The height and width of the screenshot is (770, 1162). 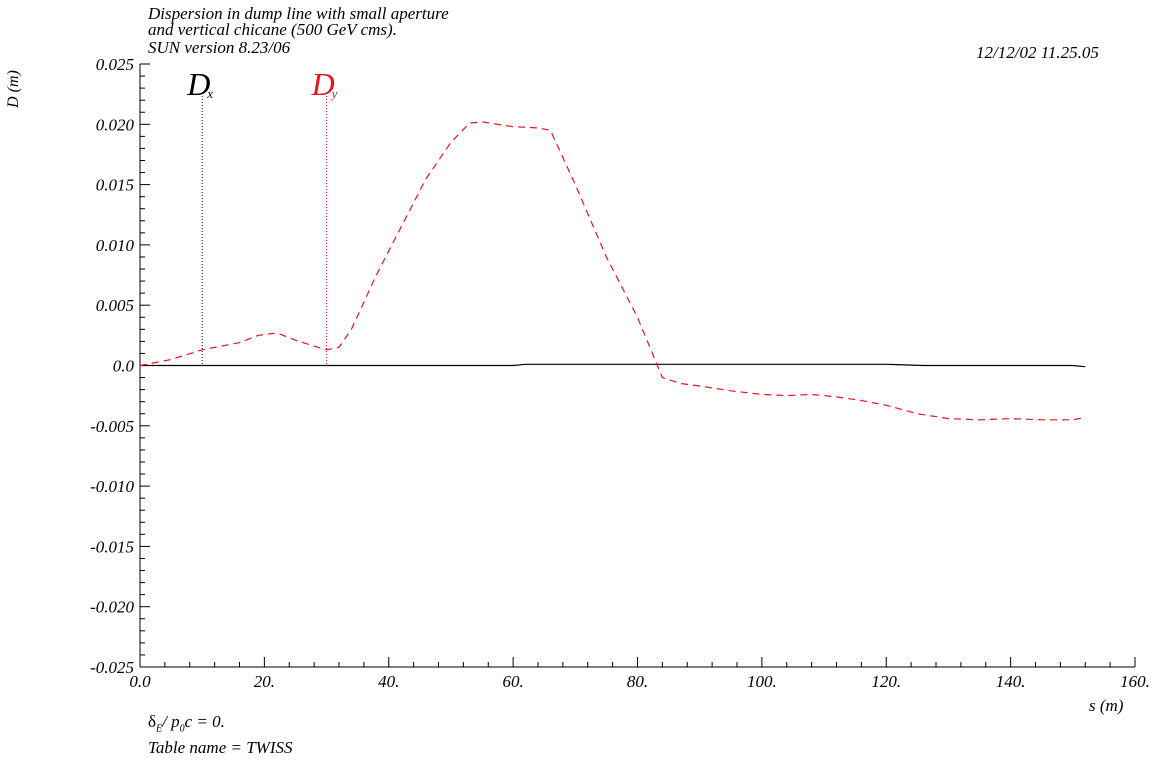 I want to click on y-tick-label: 0.020, so click(x=115, y=124).